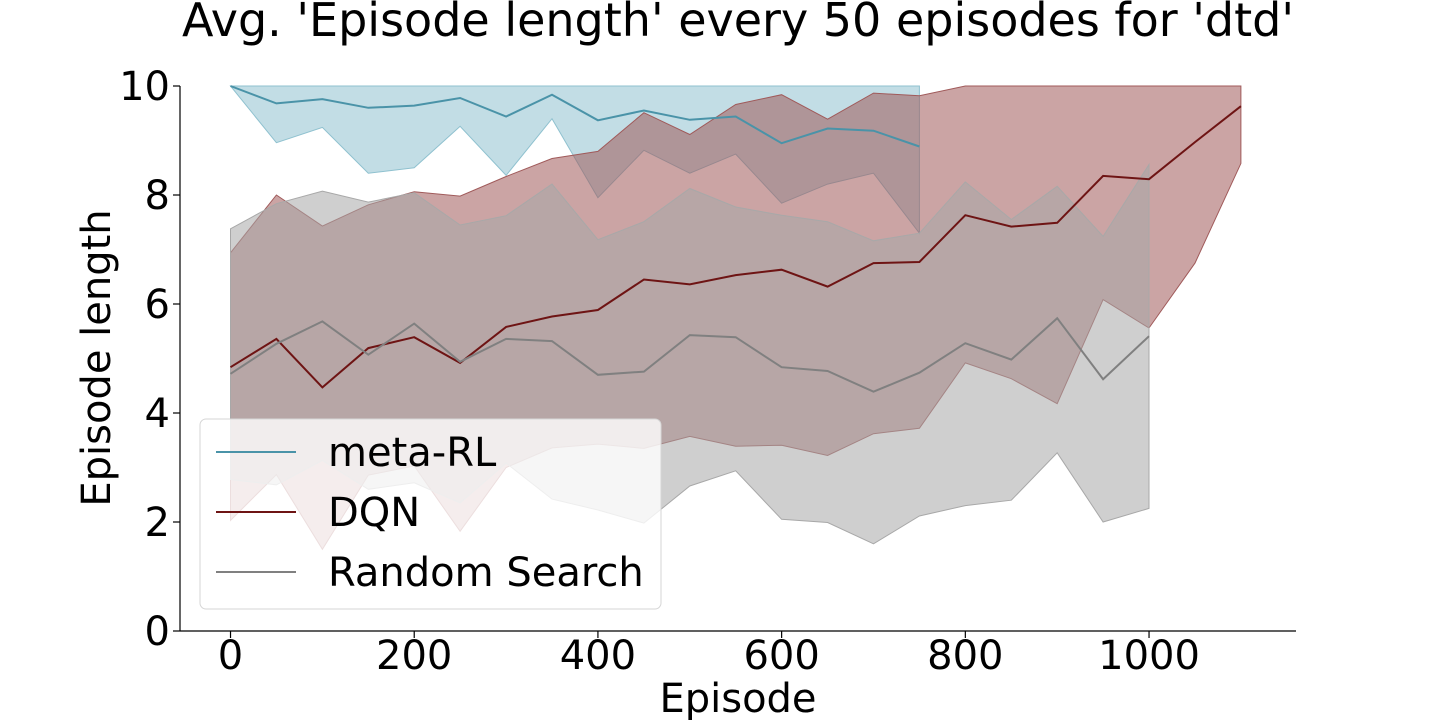  Describe the element at coordinates (157, 632) in the screenshot. I see `y-tick-label: 0` at that location.